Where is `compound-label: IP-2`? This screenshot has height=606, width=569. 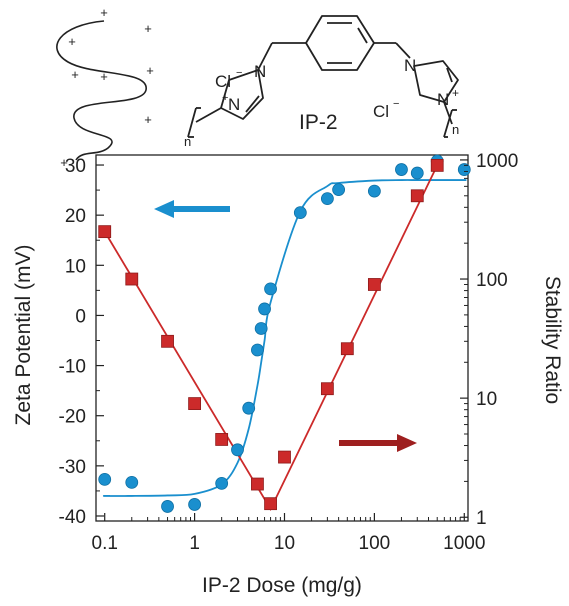 compound-label: IP-2 is located at coordinates (318, 122).